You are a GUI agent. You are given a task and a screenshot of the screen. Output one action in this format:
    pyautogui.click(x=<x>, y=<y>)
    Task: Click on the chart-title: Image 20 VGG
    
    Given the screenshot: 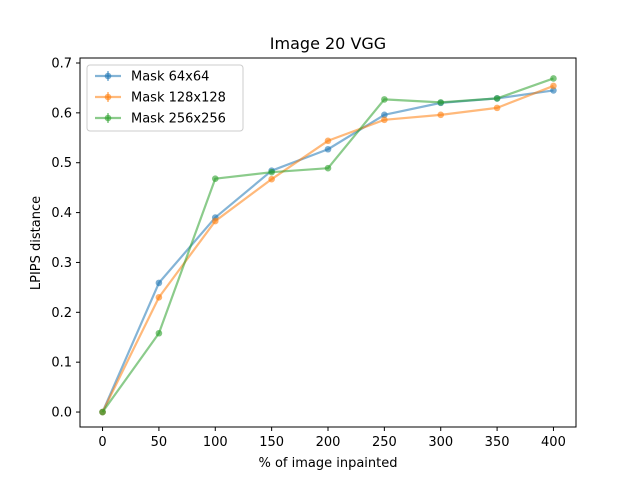 What is the action you would take?
    pyautogui.click(x=328, y=43)
    